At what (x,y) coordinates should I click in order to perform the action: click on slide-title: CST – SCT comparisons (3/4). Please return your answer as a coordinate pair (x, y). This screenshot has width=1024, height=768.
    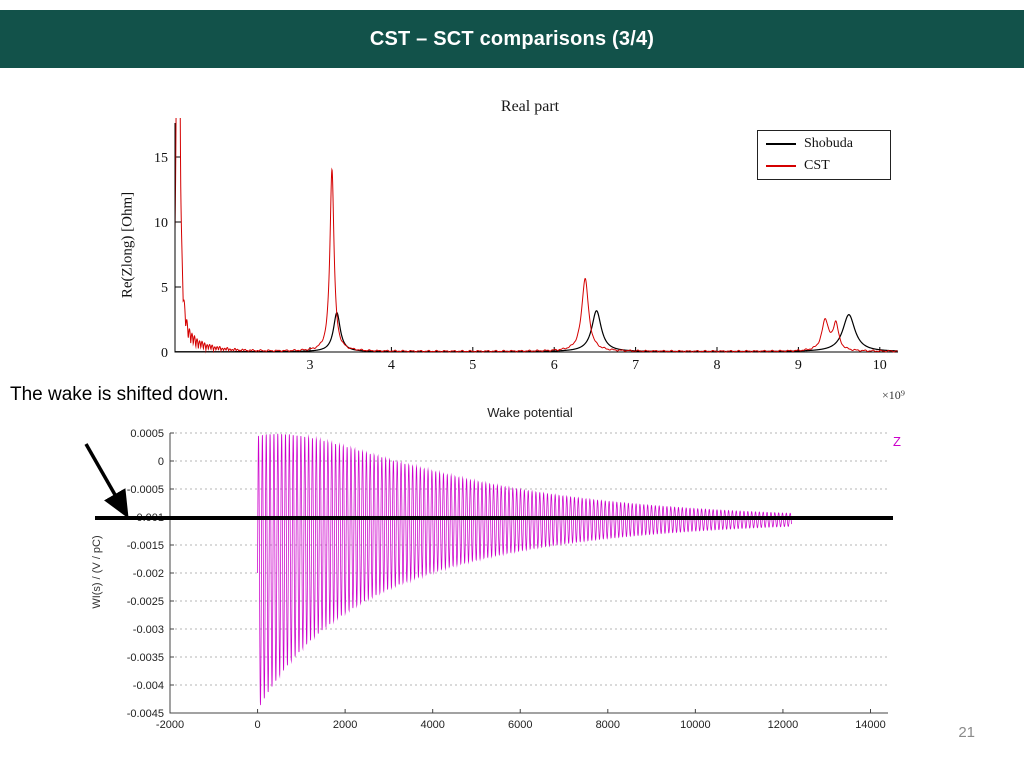
    Looking at the image, I should click on (512, 38).